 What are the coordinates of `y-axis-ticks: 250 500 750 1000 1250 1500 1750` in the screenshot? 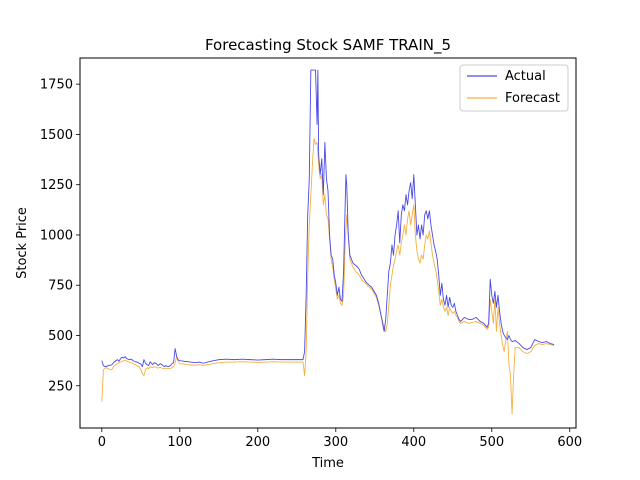 It's located at (60, 236).